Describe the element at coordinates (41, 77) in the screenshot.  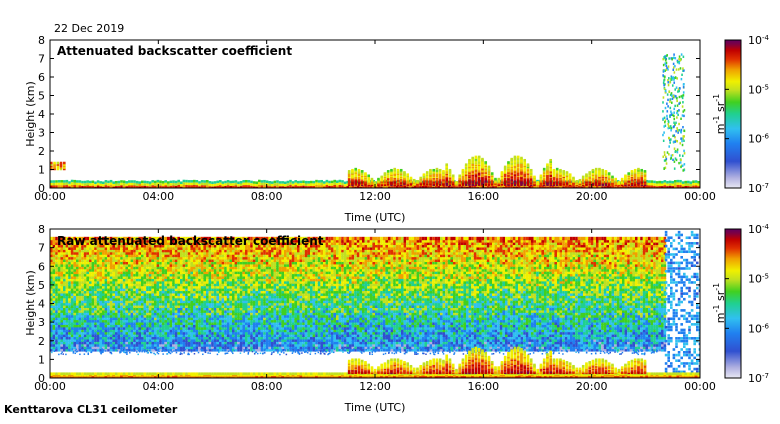
I see `y-tick-label: 6` at that location.